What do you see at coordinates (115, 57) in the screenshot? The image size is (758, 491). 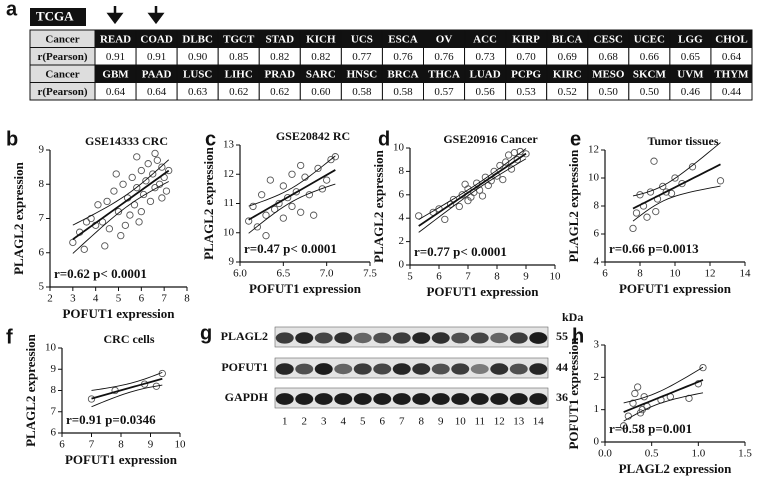 I see `cell-text: 0.91` at bounding box center [115, 57].